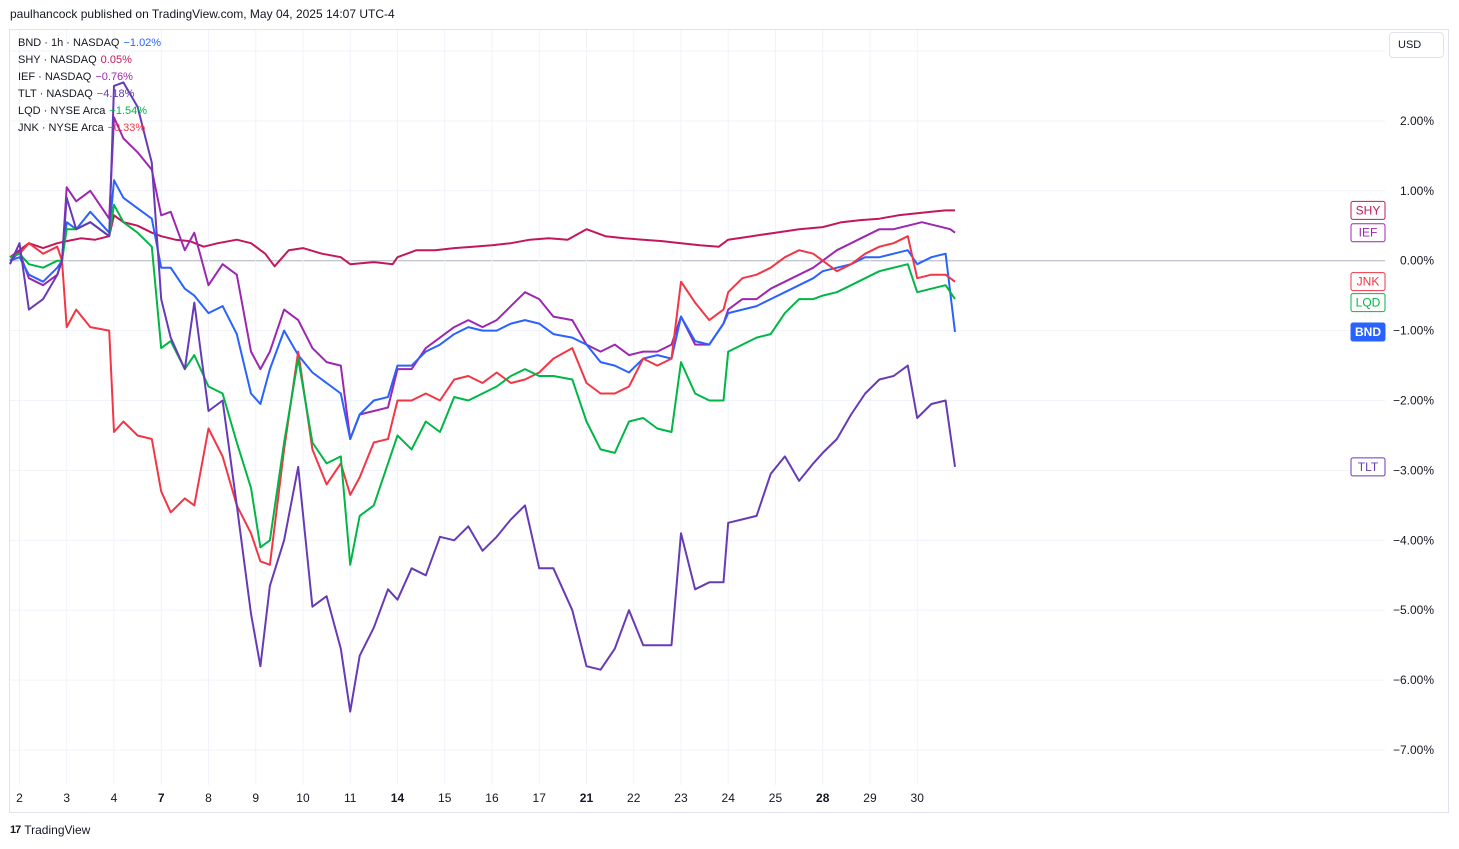 The width and height of the screenshot is (1459, 849). Describe the element at coordinates (303, 798) in the screenshot. I see `x-tick-label: 10` at that location.